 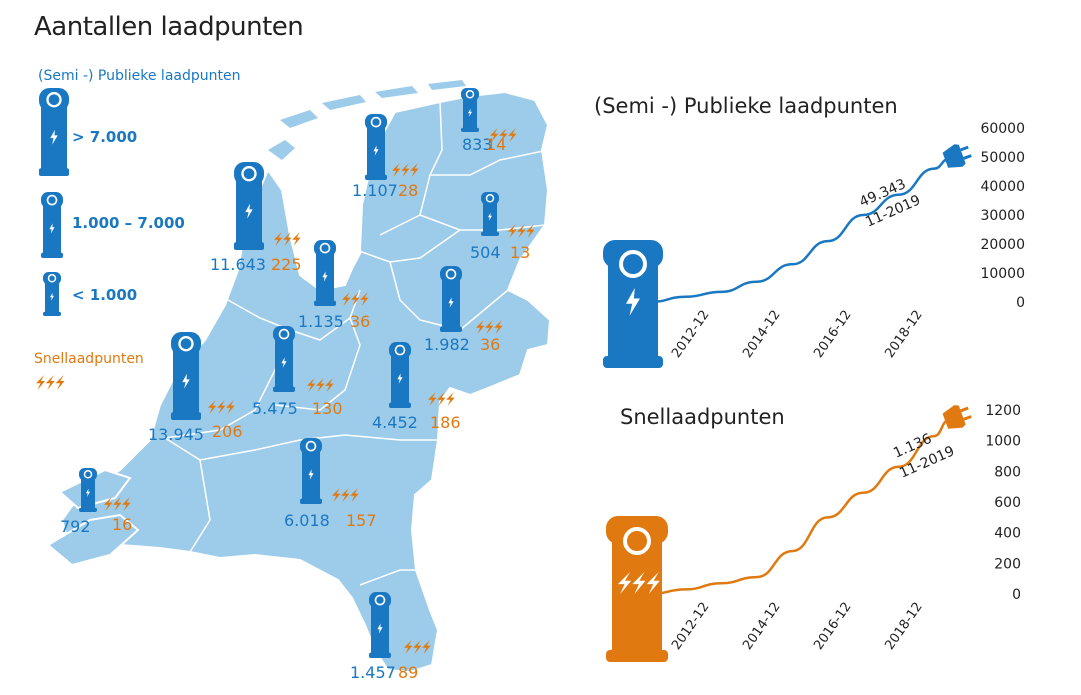 What do you see at coordinates (104, 137) in the screenshot?
I see `legend-large-label: > 7.000` at bounding box center [104, 137].